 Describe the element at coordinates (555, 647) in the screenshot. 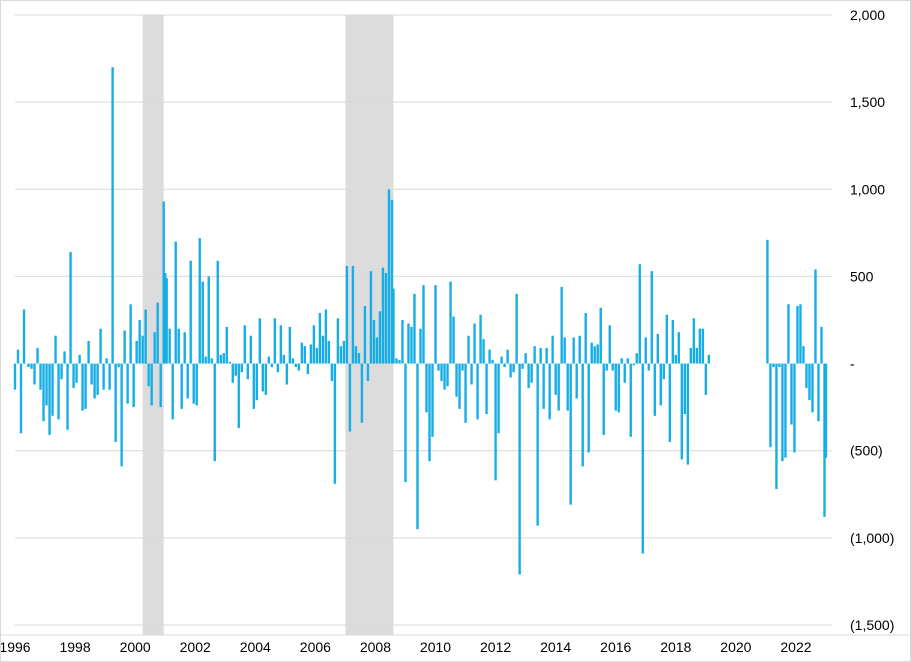

I see `x-tick-label: 2014` at that location.